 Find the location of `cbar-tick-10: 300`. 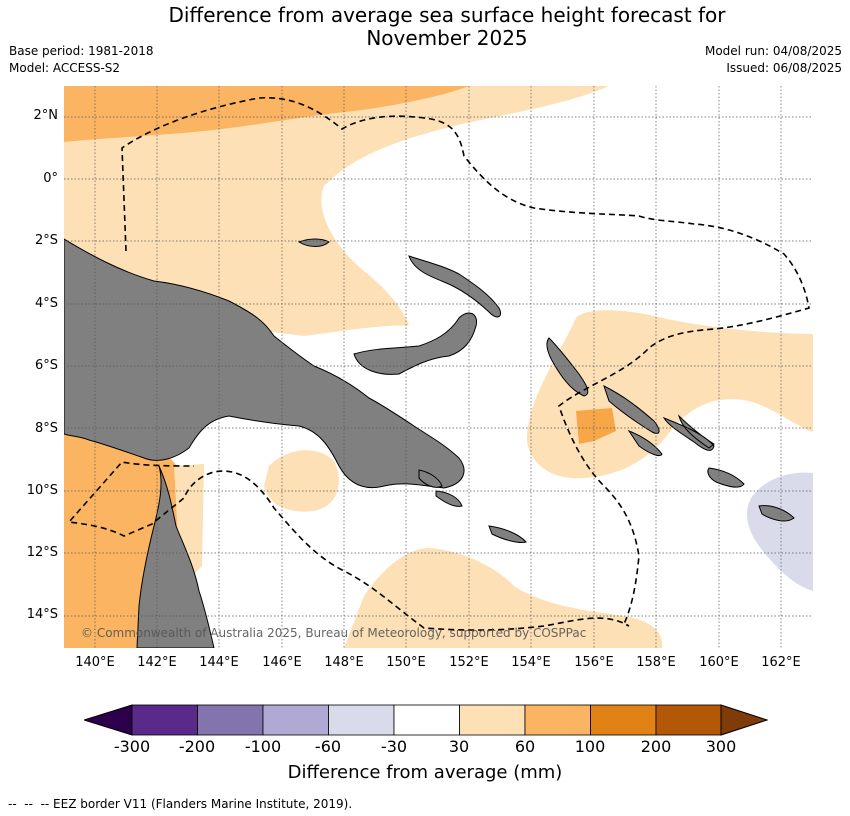

cbar-tick-10: 300 is located at coordinates (721, 746).